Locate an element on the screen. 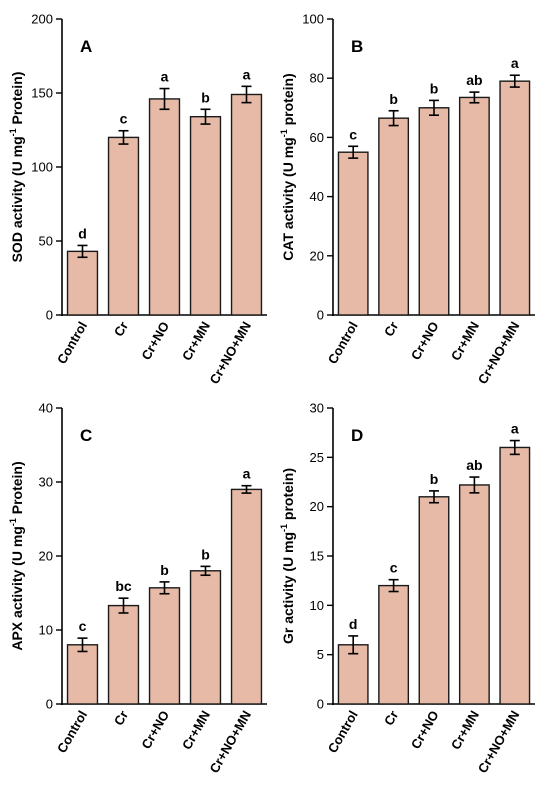 Image resolution: width=550 pixels, height=787 pixels. panel-letter: D is located at coordinates (357, 435).